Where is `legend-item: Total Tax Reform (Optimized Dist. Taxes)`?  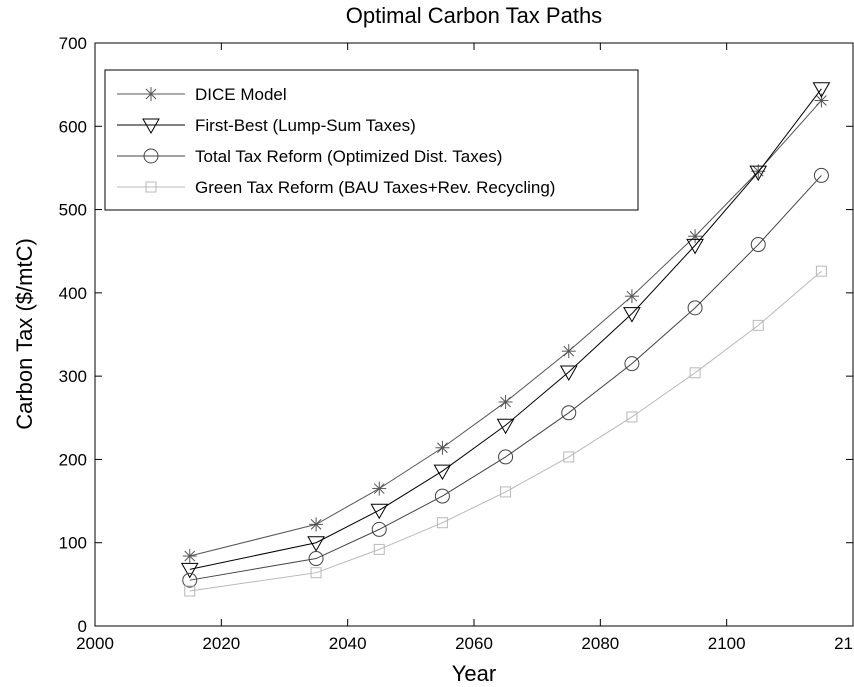
legend-item: Total Tax Reform (Optimized Dist. Taxes) is located at coordinates (309, 156).